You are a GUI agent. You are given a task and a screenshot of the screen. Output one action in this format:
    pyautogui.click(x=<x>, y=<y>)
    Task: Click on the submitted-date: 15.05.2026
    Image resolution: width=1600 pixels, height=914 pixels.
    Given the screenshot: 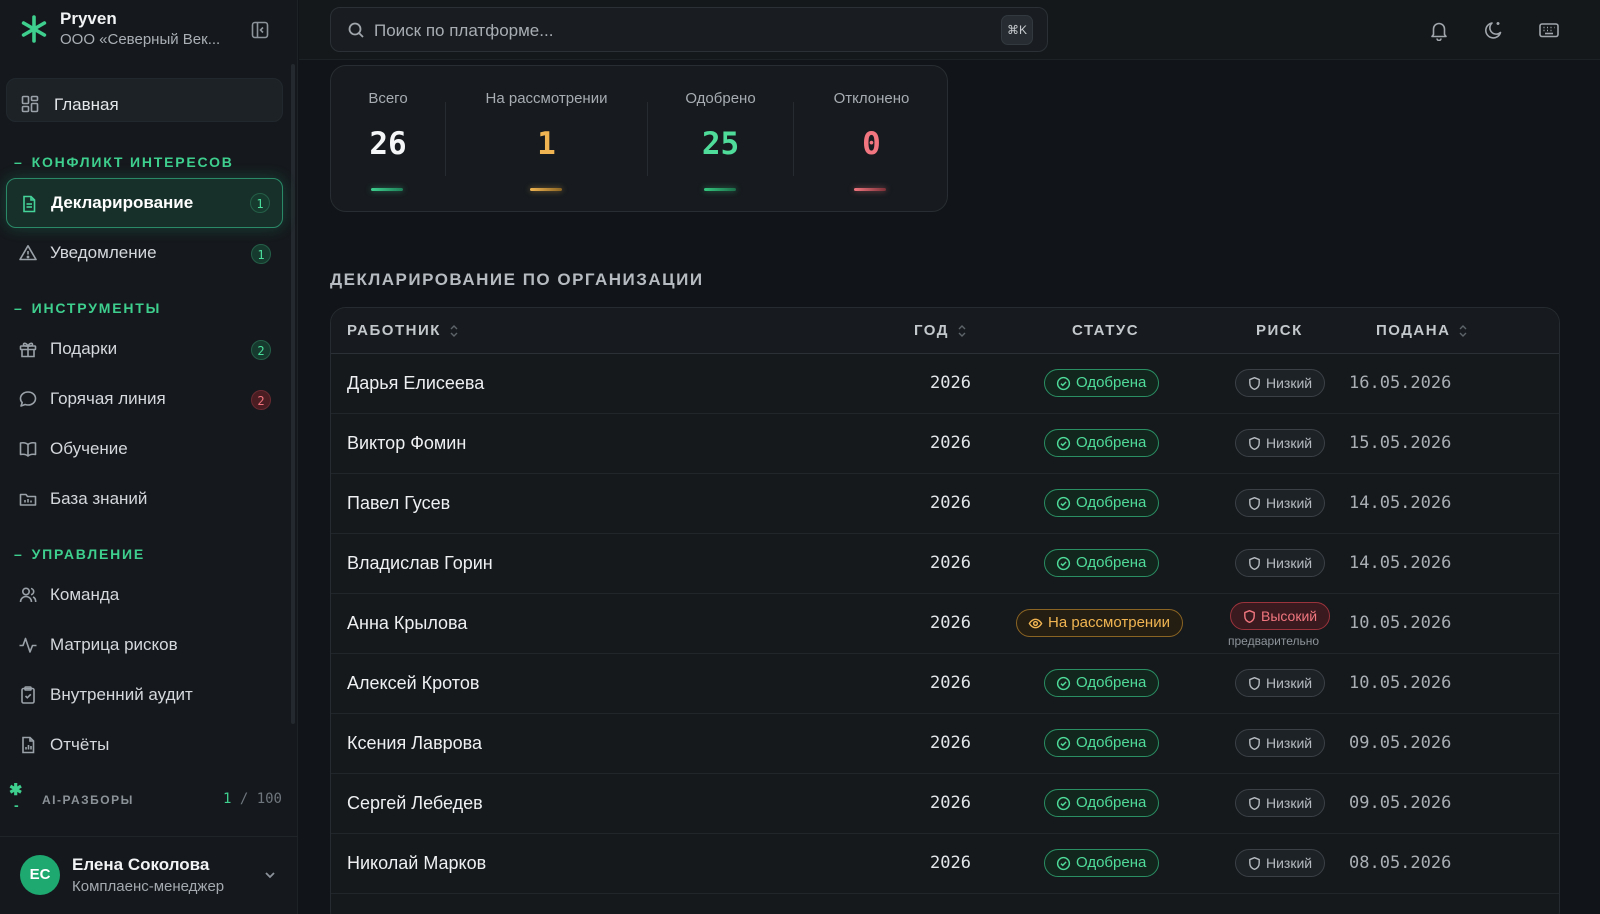 What is the action you would take?
    pyautogui.click(x=1400, y=443)
    